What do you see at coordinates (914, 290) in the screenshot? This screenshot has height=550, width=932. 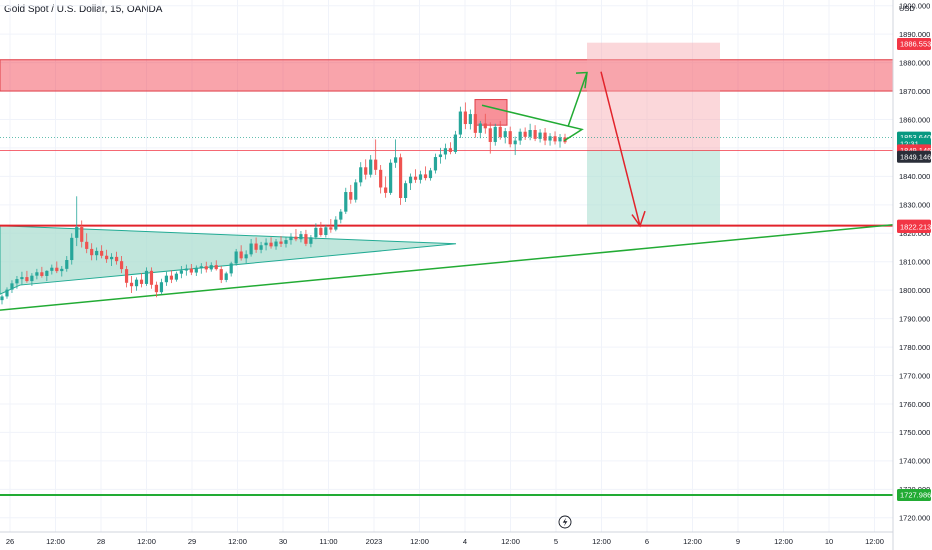 I see `y-tick-label-8: 1800.000` at bounding box center [914, 290].